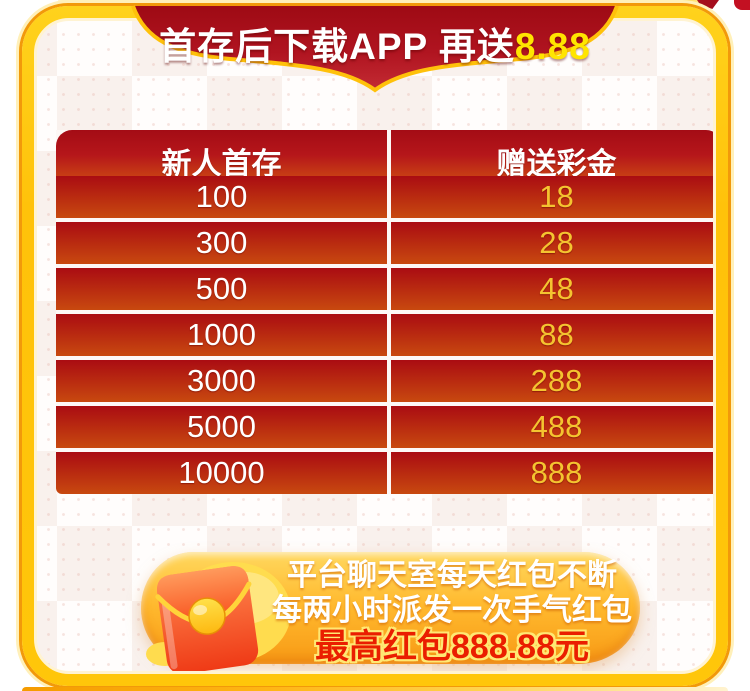 Image resolution: width=750 pixels, height=691 pixels. Describe the element at coordinates (213, 610) in the screenshot. I see `red-envelope-icon` at that location.